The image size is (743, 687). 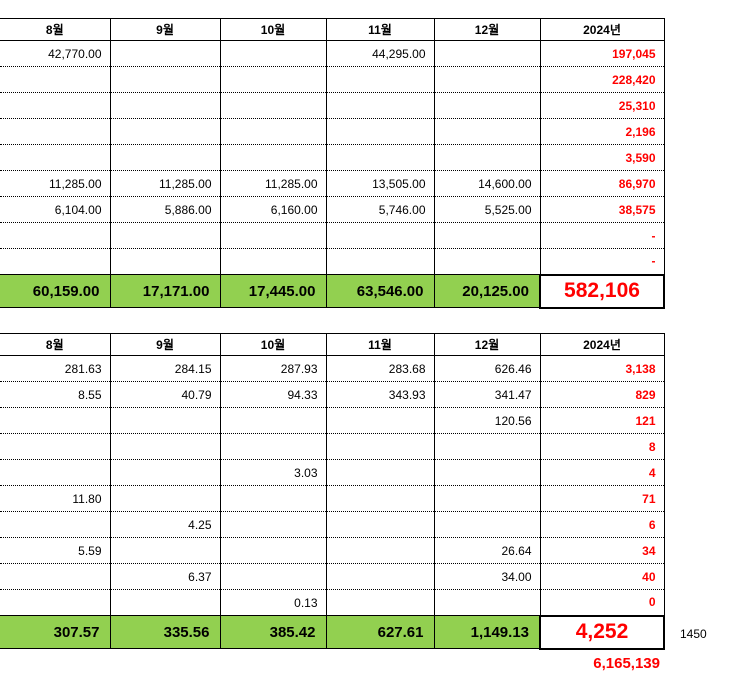 What do you see at coordinates (165, 576) in the screenshot?
I see `month-cell: 6.37` at bounding box center [165, 576].